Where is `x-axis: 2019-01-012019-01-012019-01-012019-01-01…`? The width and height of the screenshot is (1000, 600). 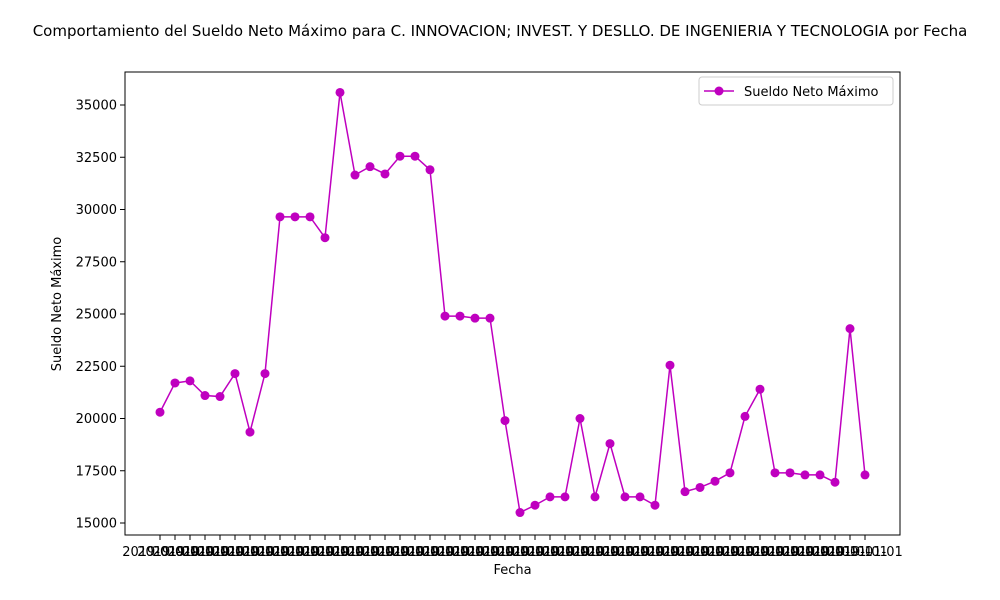 x-axis: 2019-01-012019-01-012019-01-012019-01-01… is located at coordinates (512, 547).